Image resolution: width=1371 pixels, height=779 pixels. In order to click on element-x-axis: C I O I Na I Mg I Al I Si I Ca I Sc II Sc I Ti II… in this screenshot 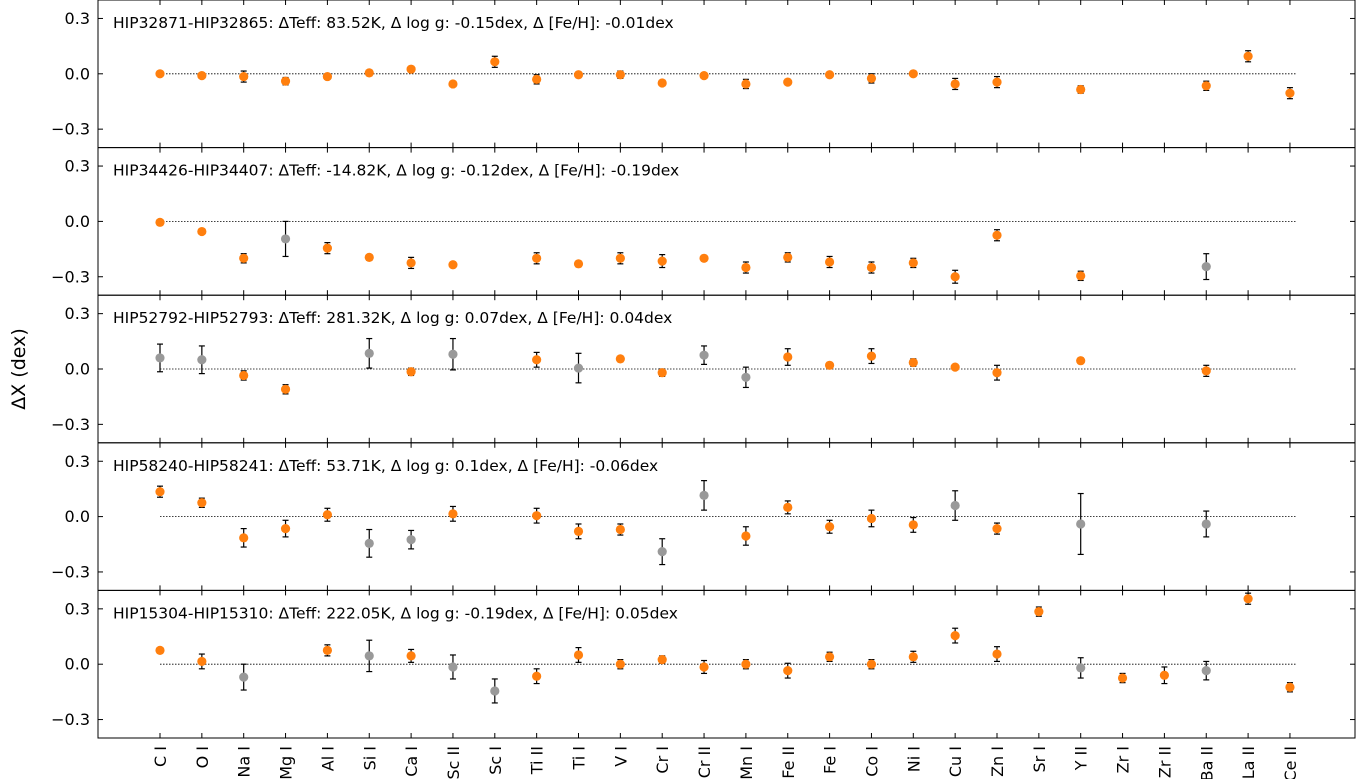, I will do `click(725, 762)`.